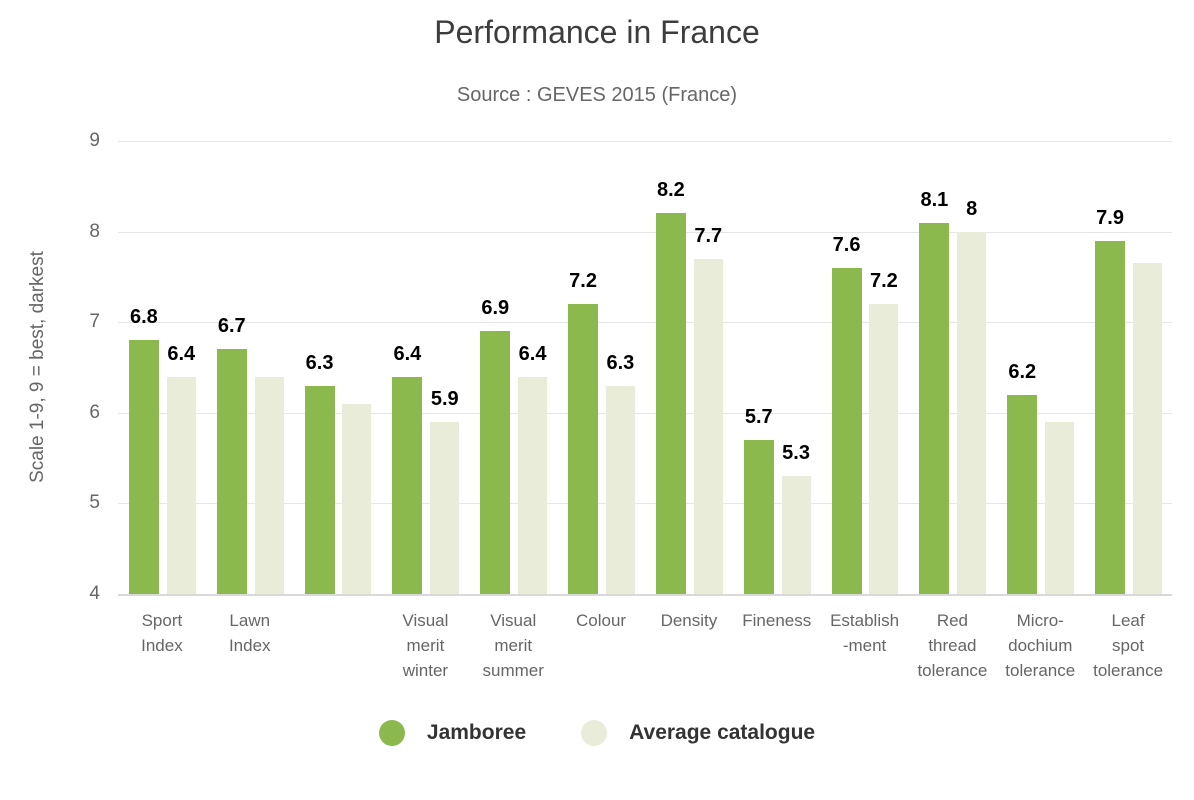  I want to click on data-label-jamboree-11: 7.9, so click(1110, 217).